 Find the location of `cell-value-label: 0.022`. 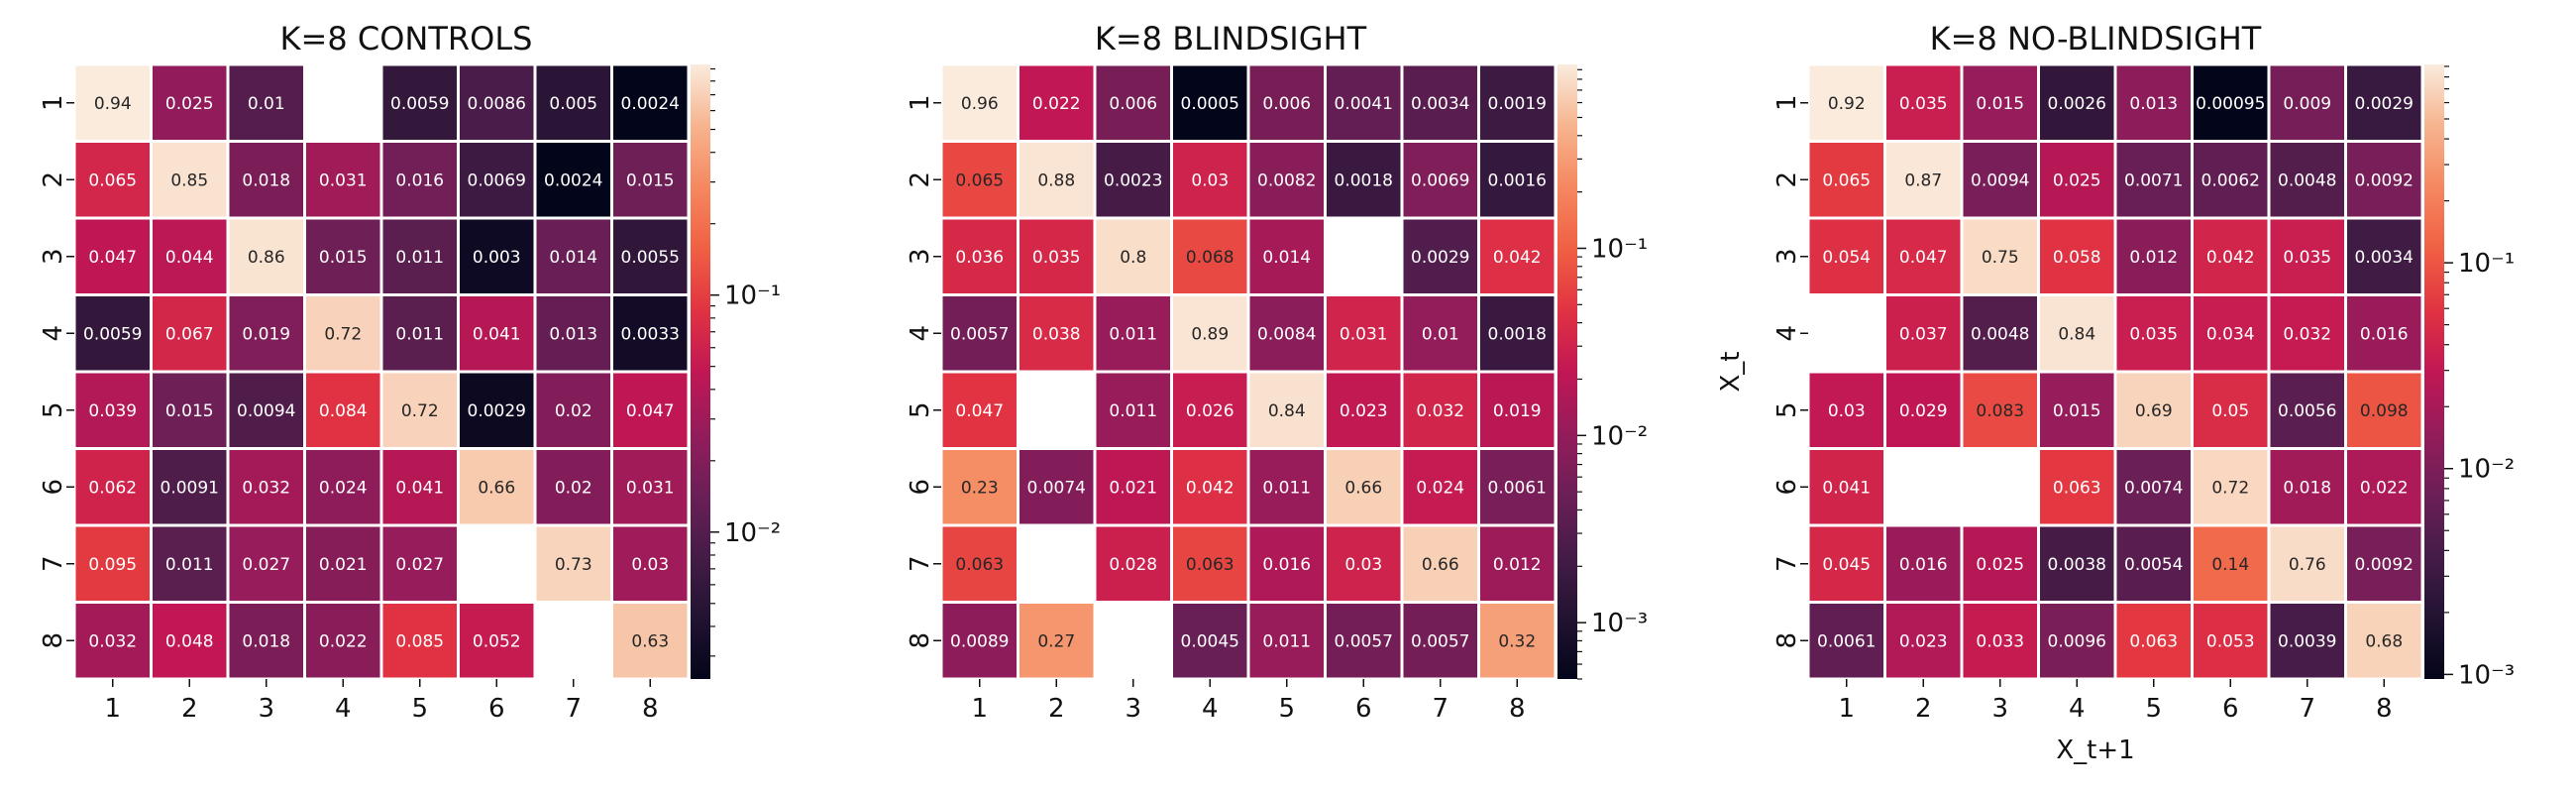

cell-value-label: 0.022 is located at coordinates (1056, 104).